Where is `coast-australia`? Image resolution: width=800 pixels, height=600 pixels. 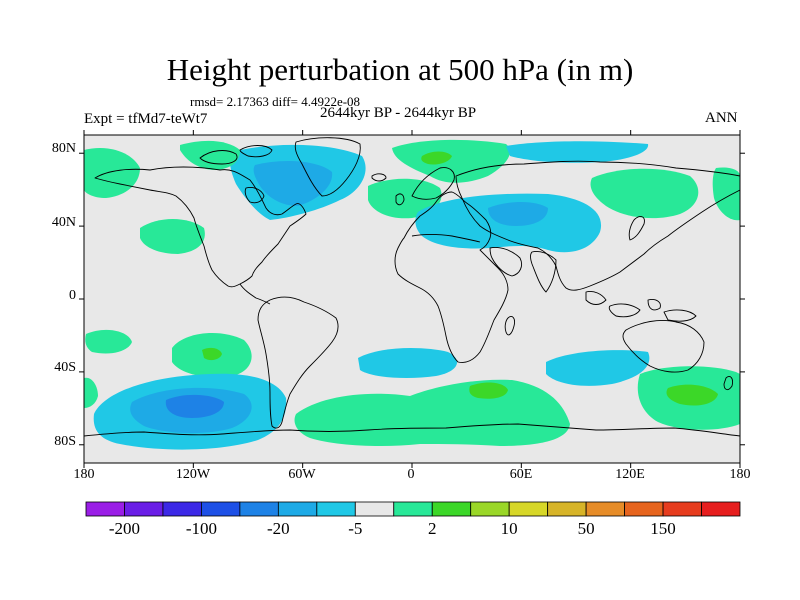 coast-australia is located at coordinates (663, 346).